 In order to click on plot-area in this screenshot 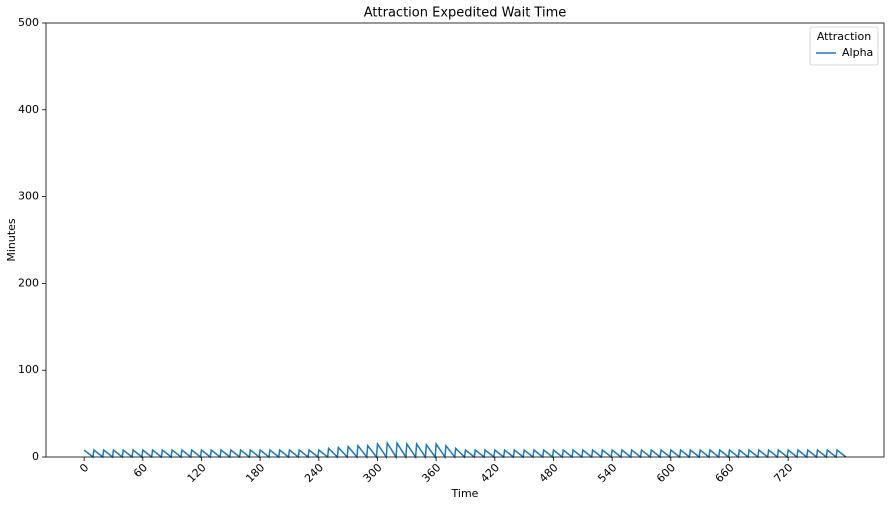, I will do `click(465, 450)`.